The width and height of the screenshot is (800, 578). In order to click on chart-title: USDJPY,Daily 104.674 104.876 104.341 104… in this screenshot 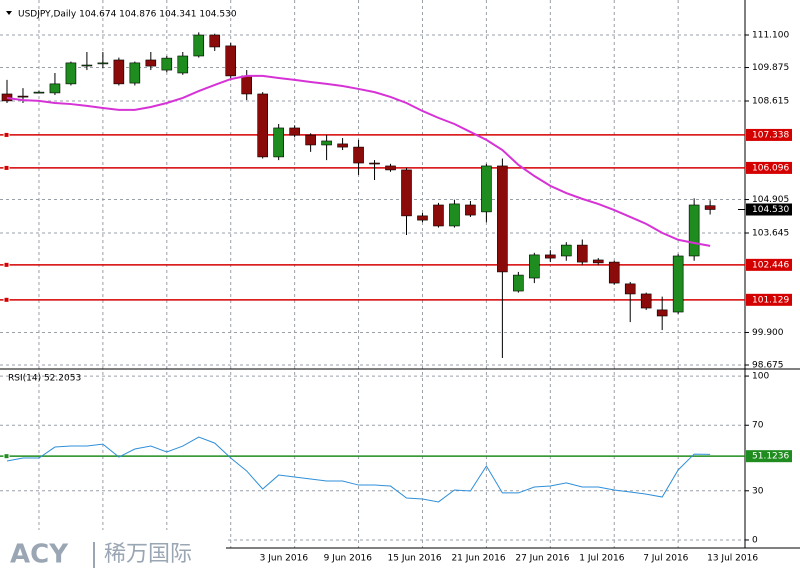, I will do `click(127, 15)`.